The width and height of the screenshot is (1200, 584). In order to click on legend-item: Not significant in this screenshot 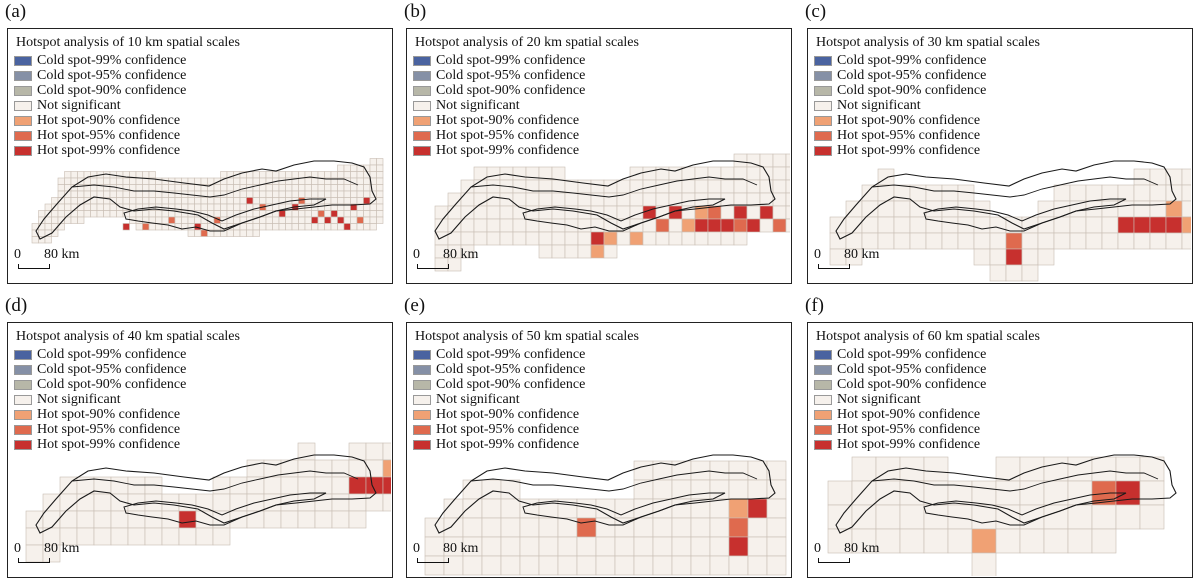, I will do `click(100, 399)`.